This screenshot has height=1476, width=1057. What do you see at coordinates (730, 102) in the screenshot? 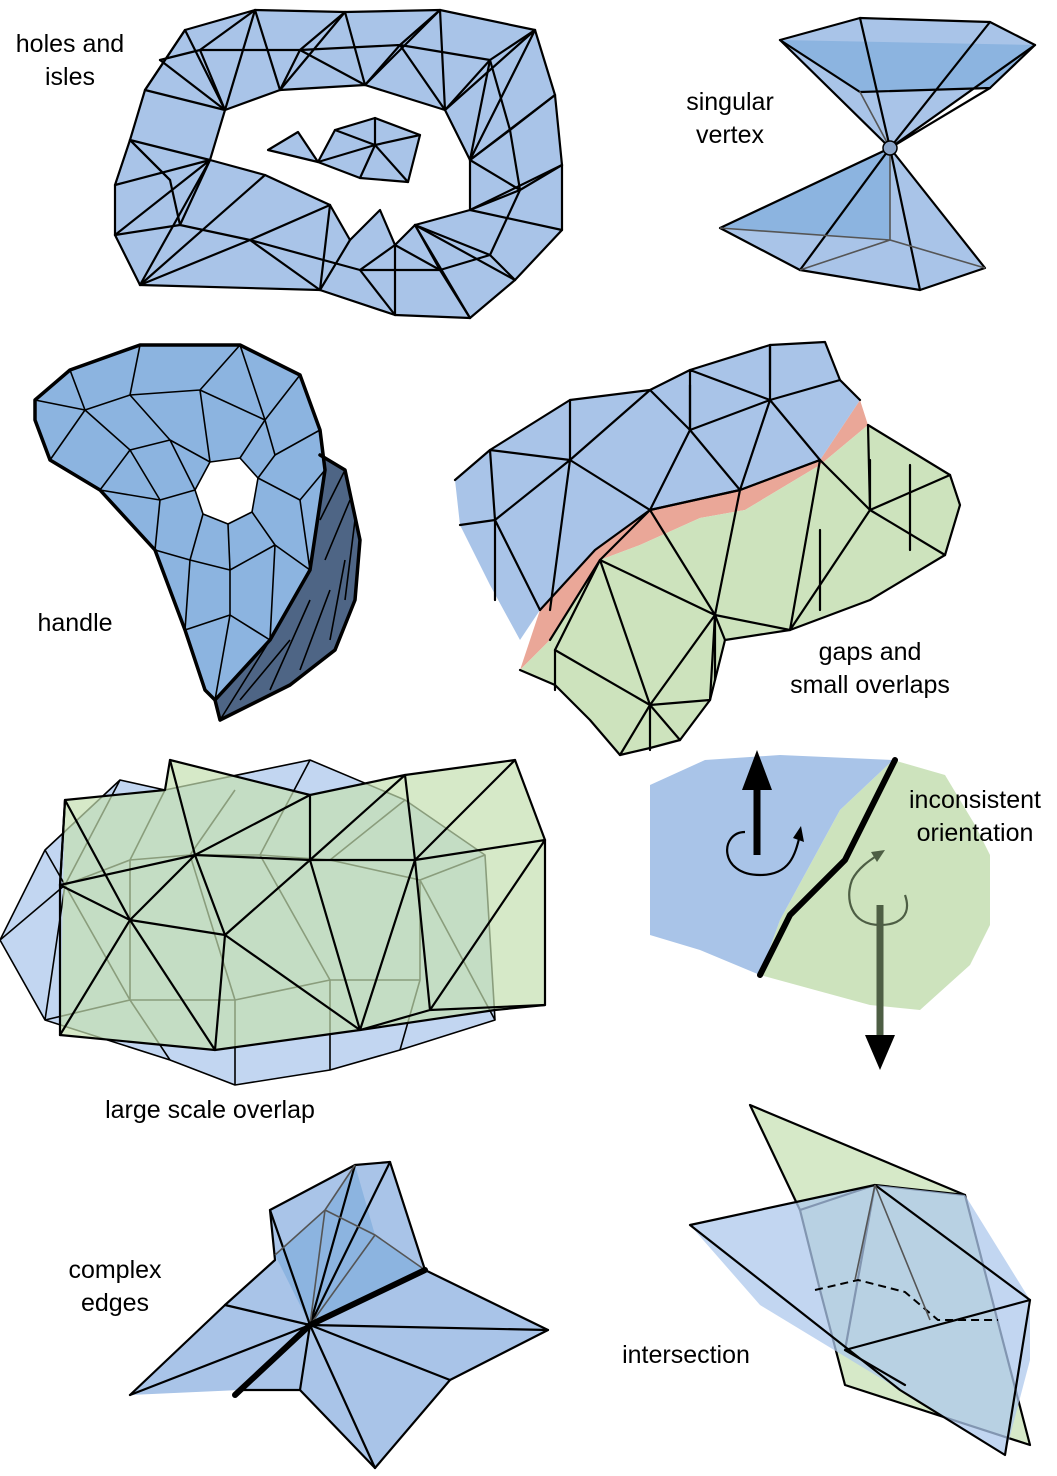
I see `label-singular-line1: singular` at bounding box center [730, 102].